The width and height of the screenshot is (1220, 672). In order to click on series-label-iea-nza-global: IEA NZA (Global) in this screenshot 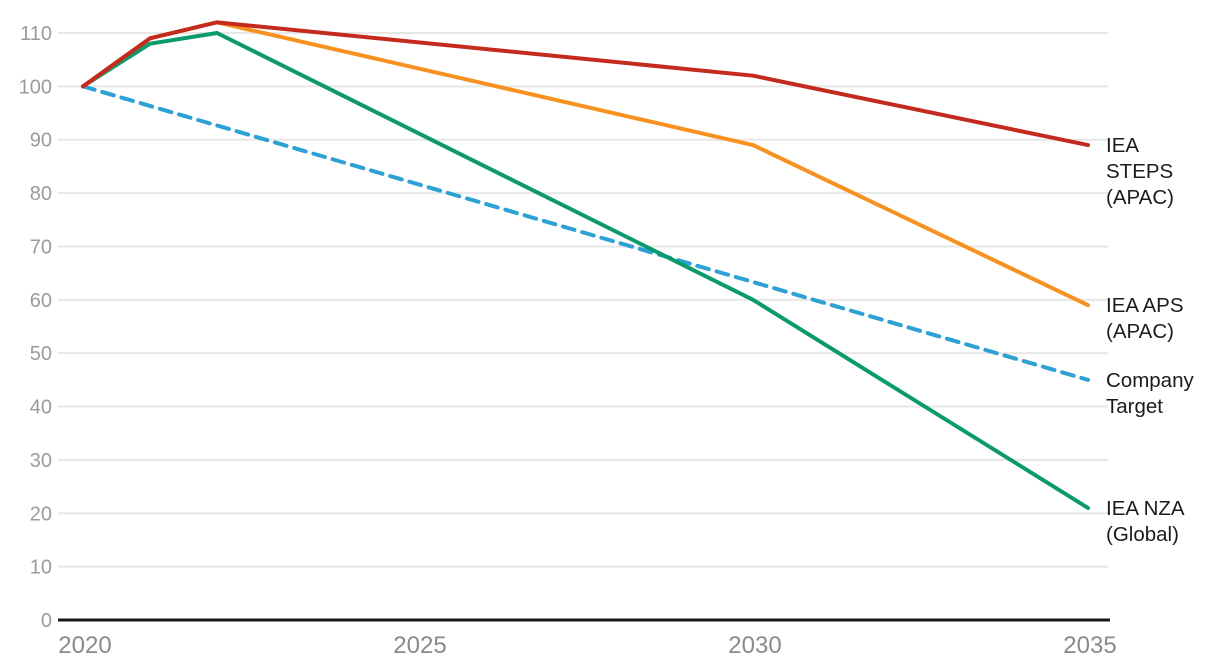, I will do `click(1145, 521)`.